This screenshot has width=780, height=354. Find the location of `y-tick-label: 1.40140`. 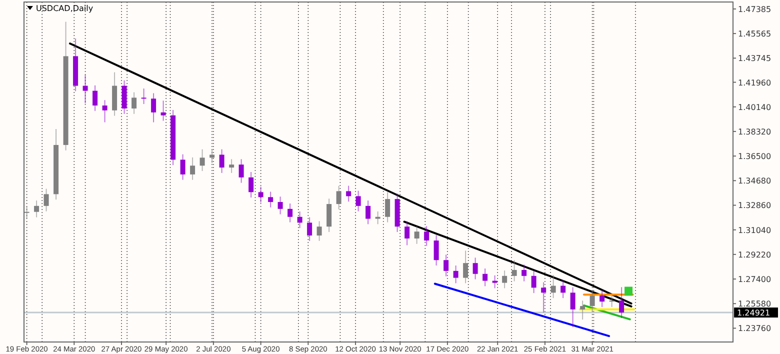

y-tick-label: 1.40140 is located at coordinates (755, 107).